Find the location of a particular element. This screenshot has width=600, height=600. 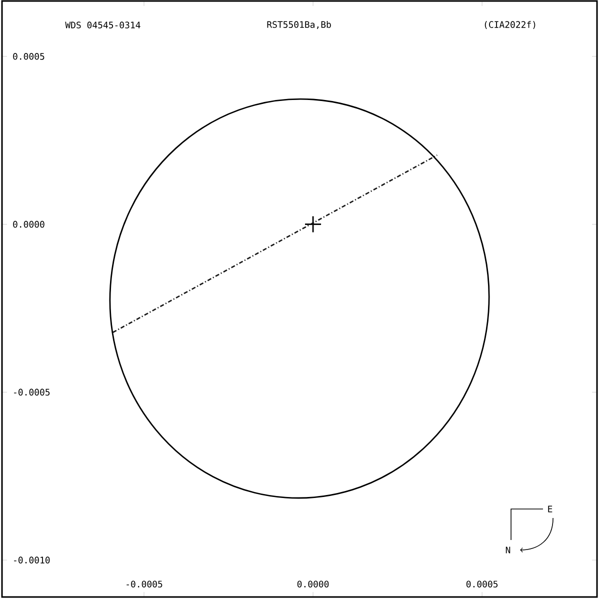

x-tick-label: 0.0005 is located at coordinates (482, 584).